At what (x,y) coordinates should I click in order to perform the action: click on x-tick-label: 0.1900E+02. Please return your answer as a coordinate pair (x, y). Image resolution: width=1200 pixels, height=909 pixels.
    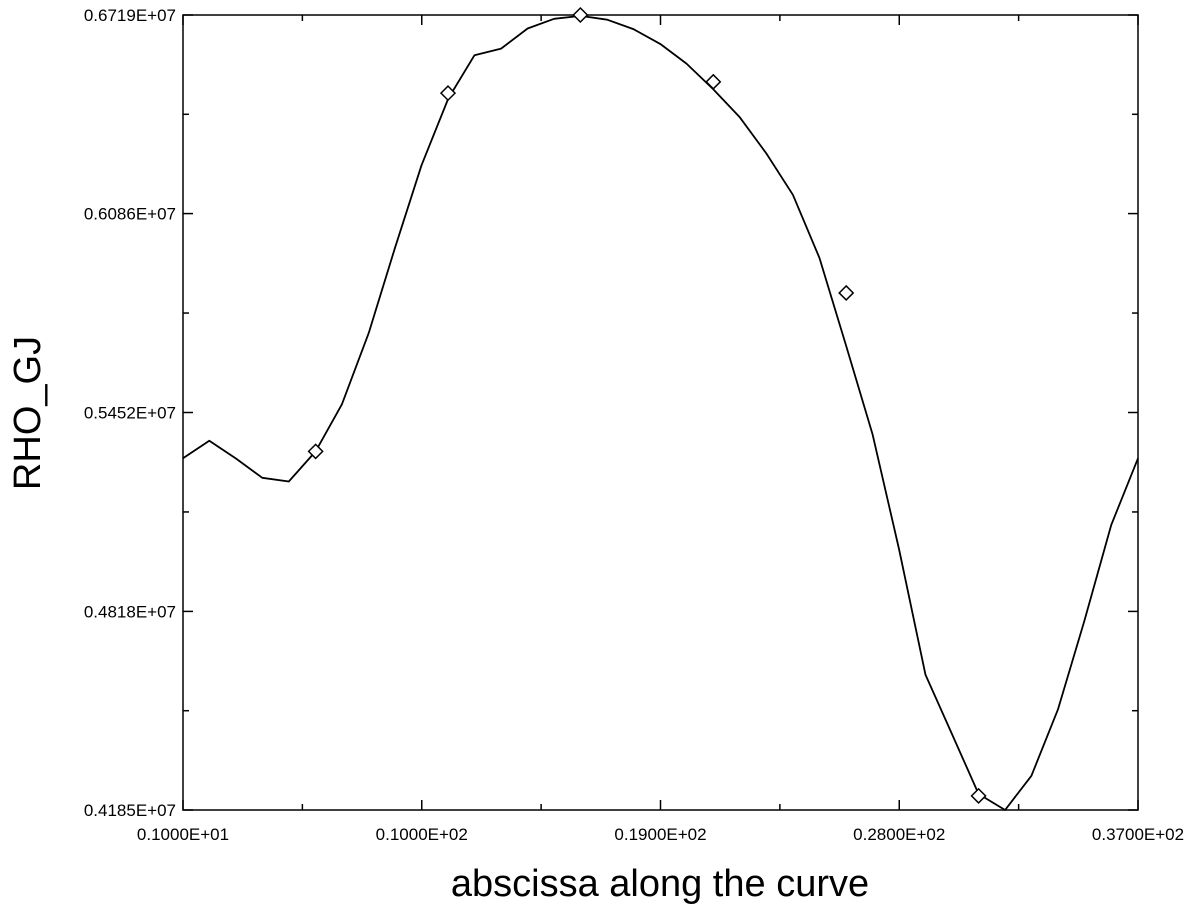
    Looking at the image, I should click on (660, 834).